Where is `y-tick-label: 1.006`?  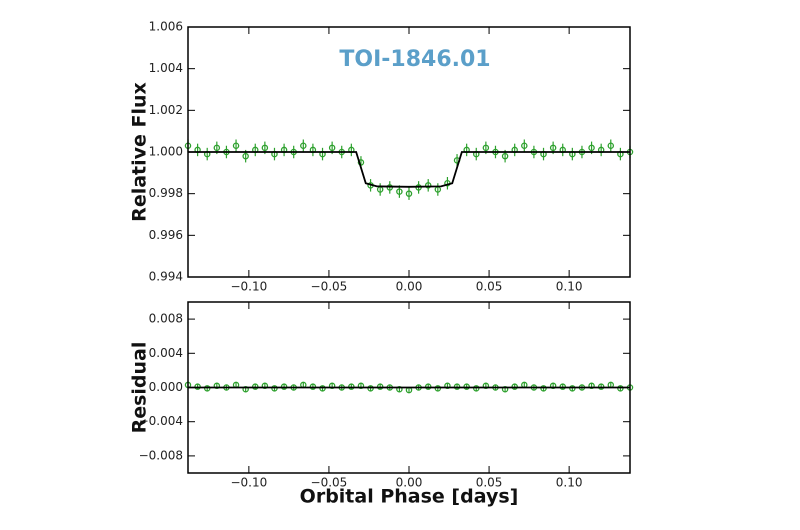 y-tick-label: 1.006 is located at coordinates (166, 27).